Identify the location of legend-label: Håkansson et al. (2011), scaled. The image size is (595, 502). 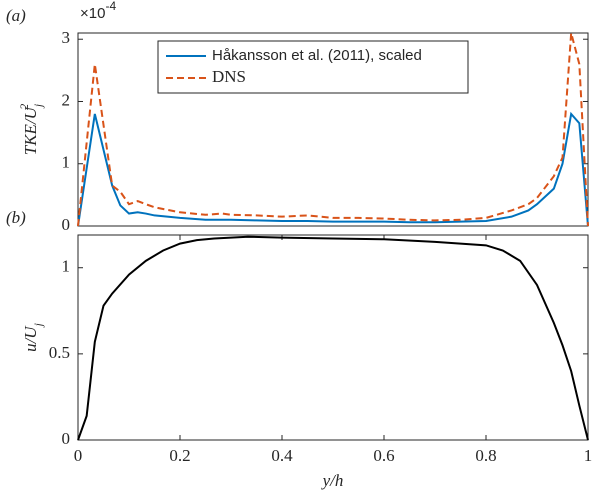
(317, 55).